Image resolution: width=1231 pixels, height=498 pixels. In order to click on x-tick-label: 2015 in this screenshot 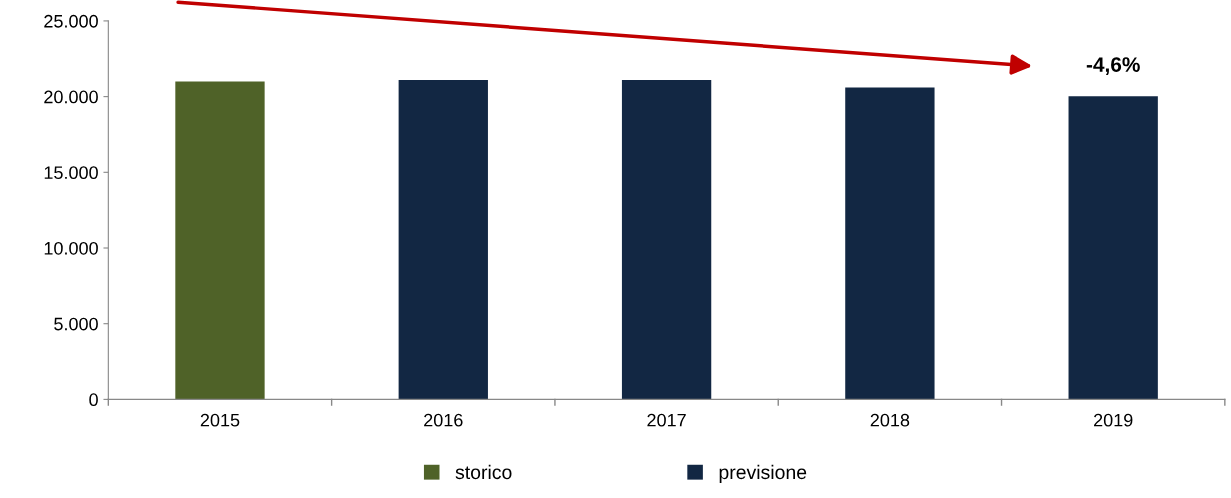, I will do `click(220, 420)`.